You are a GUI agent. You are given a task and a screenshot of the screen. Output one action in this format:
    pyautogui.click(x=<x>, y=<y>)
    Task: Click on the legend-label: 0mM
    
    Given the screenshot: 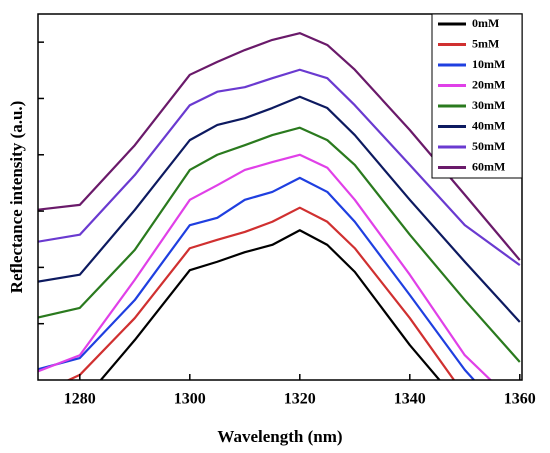 What is the action you would take?
    pyautogui.click(x=485, y=23)
    